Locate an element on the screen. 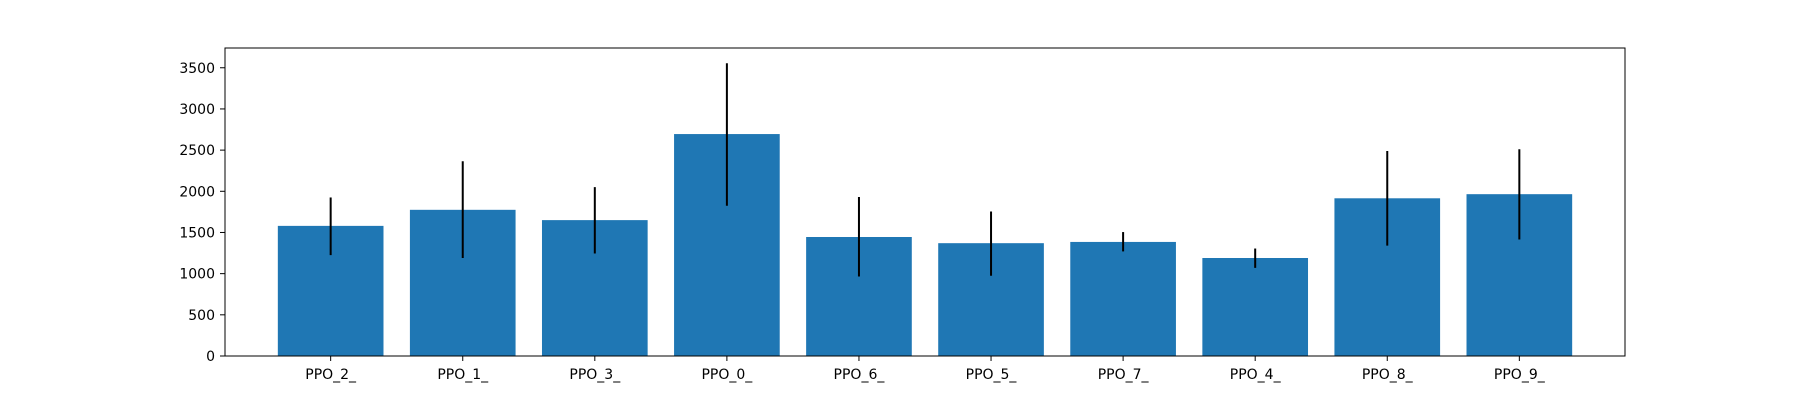 Image resolution: width=1800 pixels, height=400 pixels. y-tick-label: 500 is located at coordinates (201, 316).